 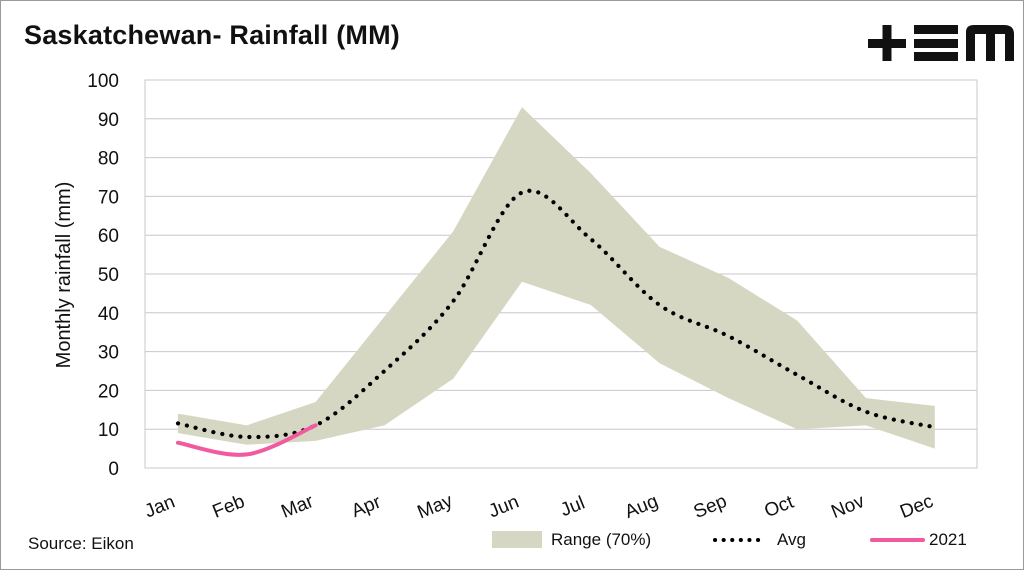 What do you see at coordinates (641, 507) in the screenshot?
I see `x-tick-label: Aug` at bounding box center [641, 507].